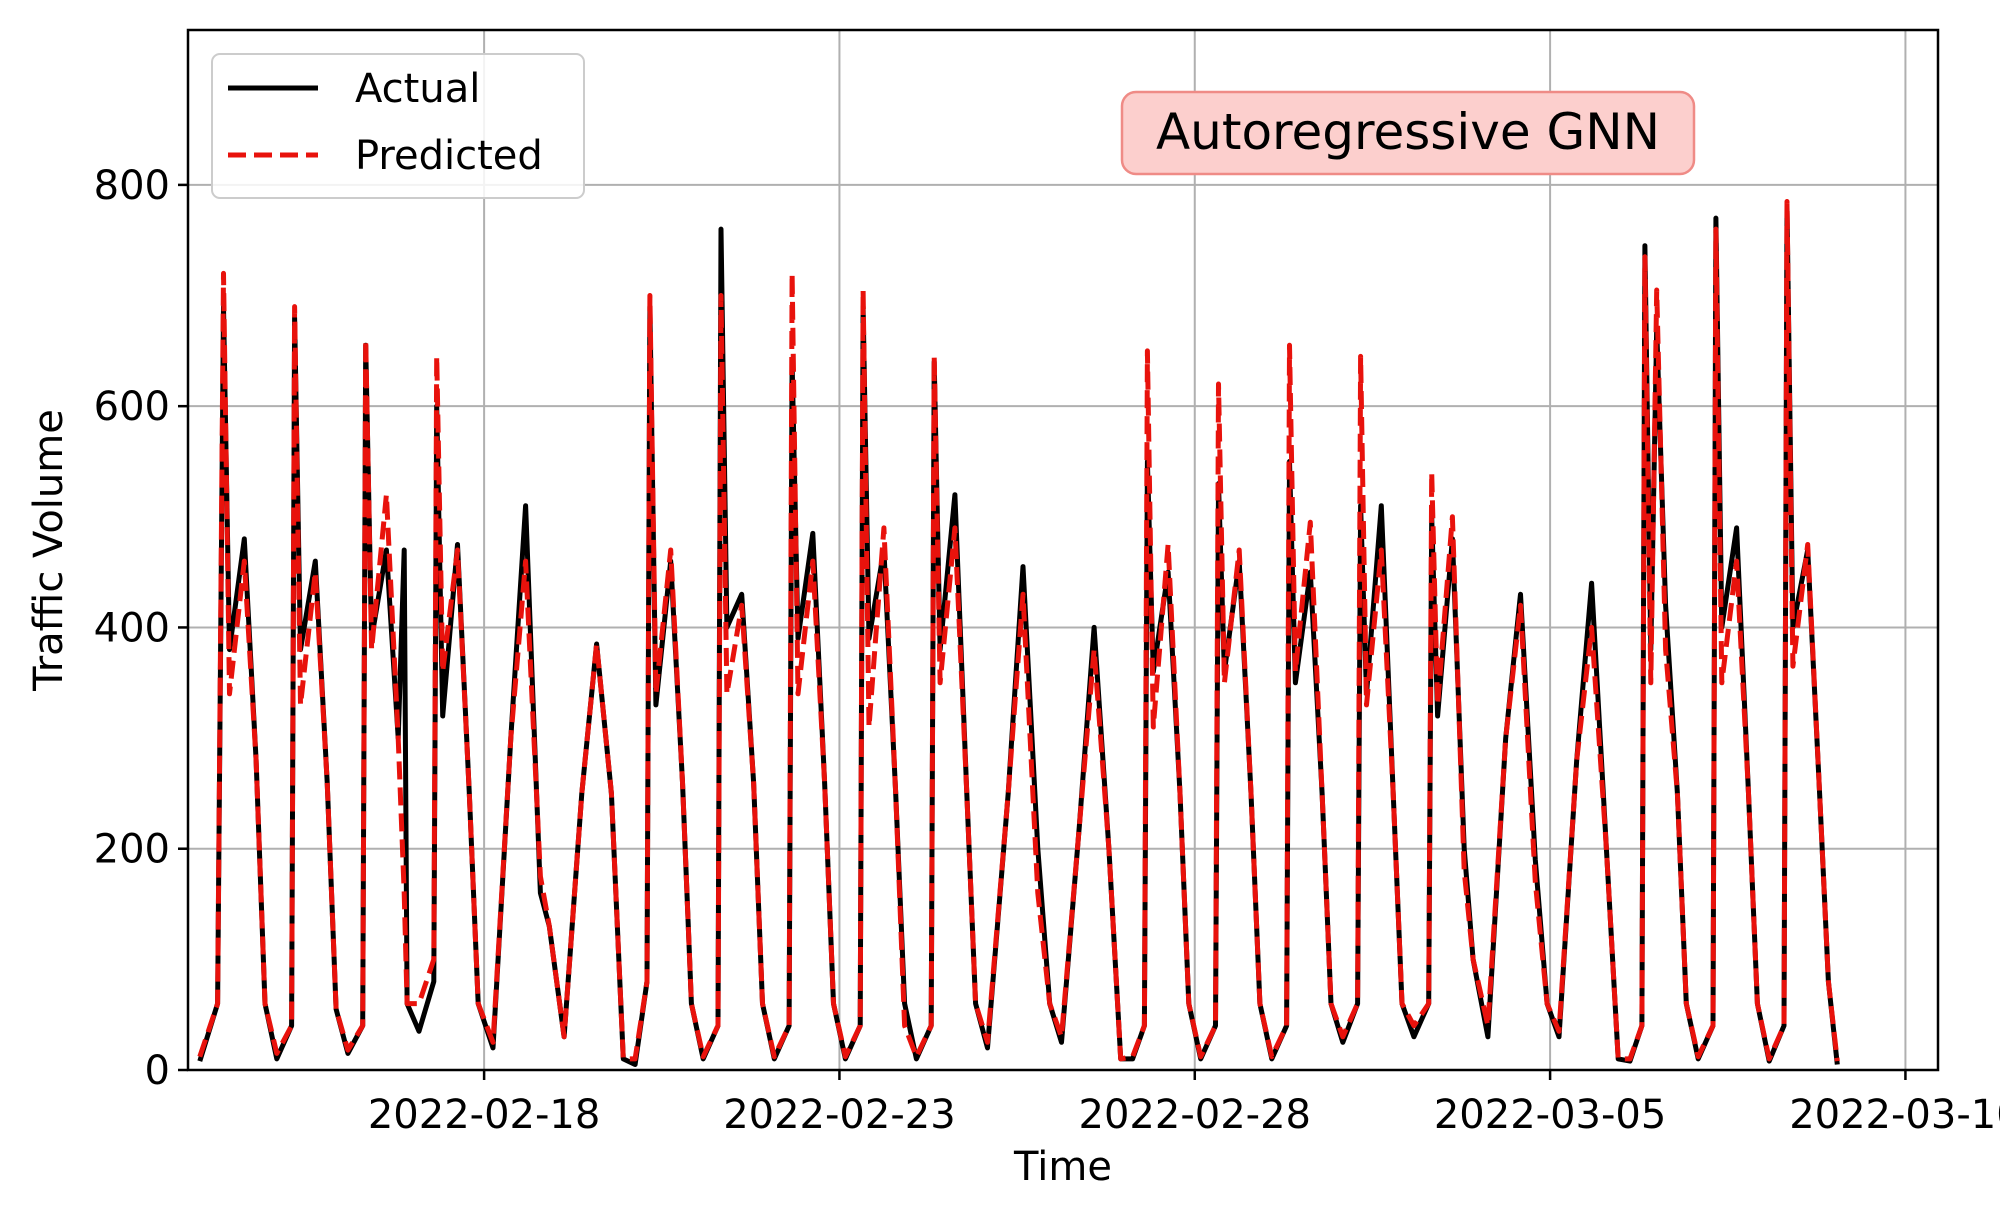 The width and height of the screenshot is (2000, 1205). Describe the element at coordinates (132, 628) in the screenshot. I see `y-tick-label: 400` at that location.